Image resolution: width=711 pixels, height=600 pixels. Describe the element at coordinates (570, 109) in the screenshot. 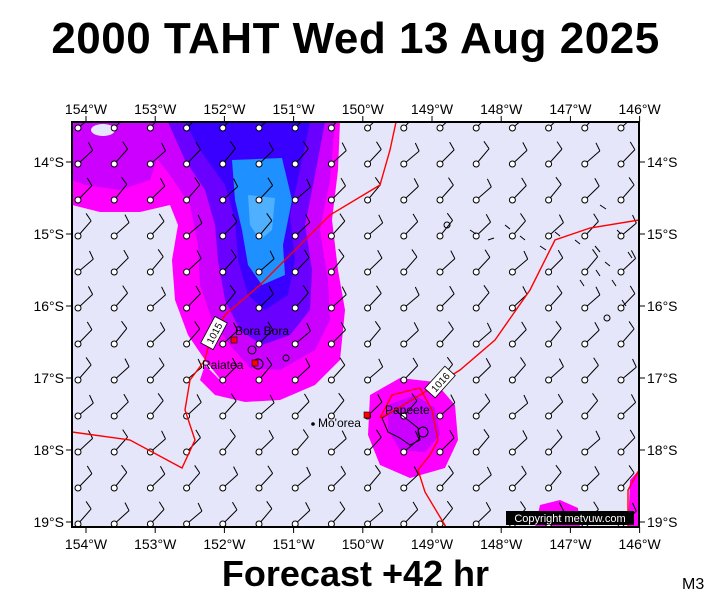

I see `lon-label-top-7: 147°W` at that location.